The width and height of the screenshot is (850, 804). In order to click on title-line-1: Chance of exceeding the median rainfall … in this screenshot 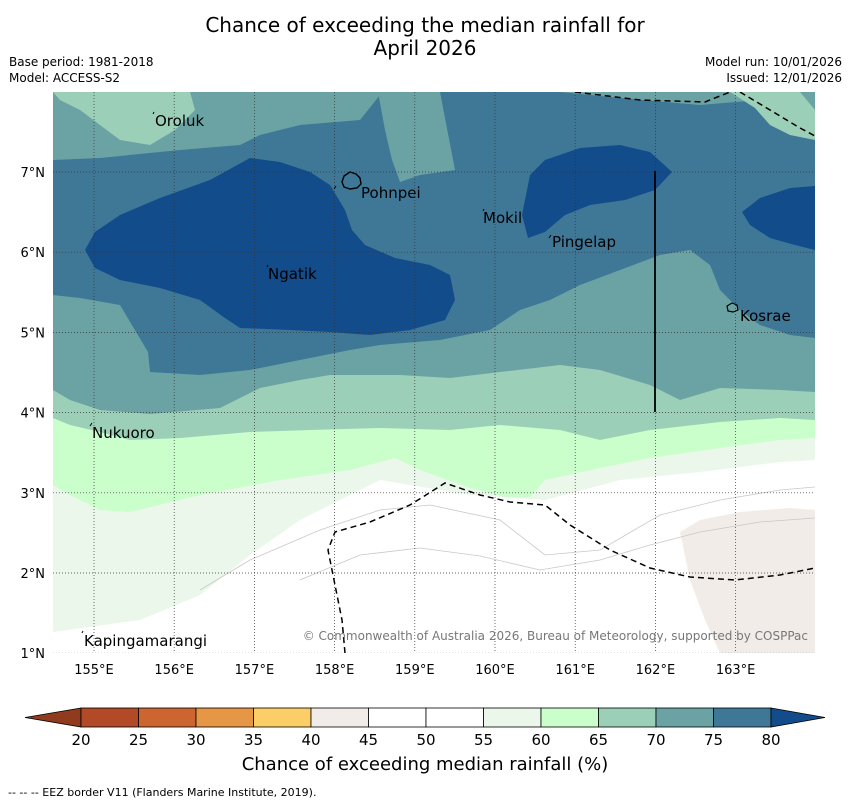, I will do `click(425, 25)`.